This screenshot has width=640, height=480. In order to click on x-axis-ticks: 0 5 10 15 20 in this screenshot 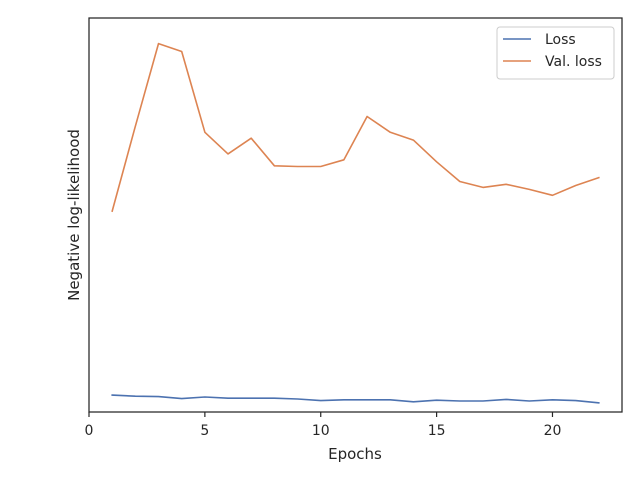, I will do `click(323, 425)`.